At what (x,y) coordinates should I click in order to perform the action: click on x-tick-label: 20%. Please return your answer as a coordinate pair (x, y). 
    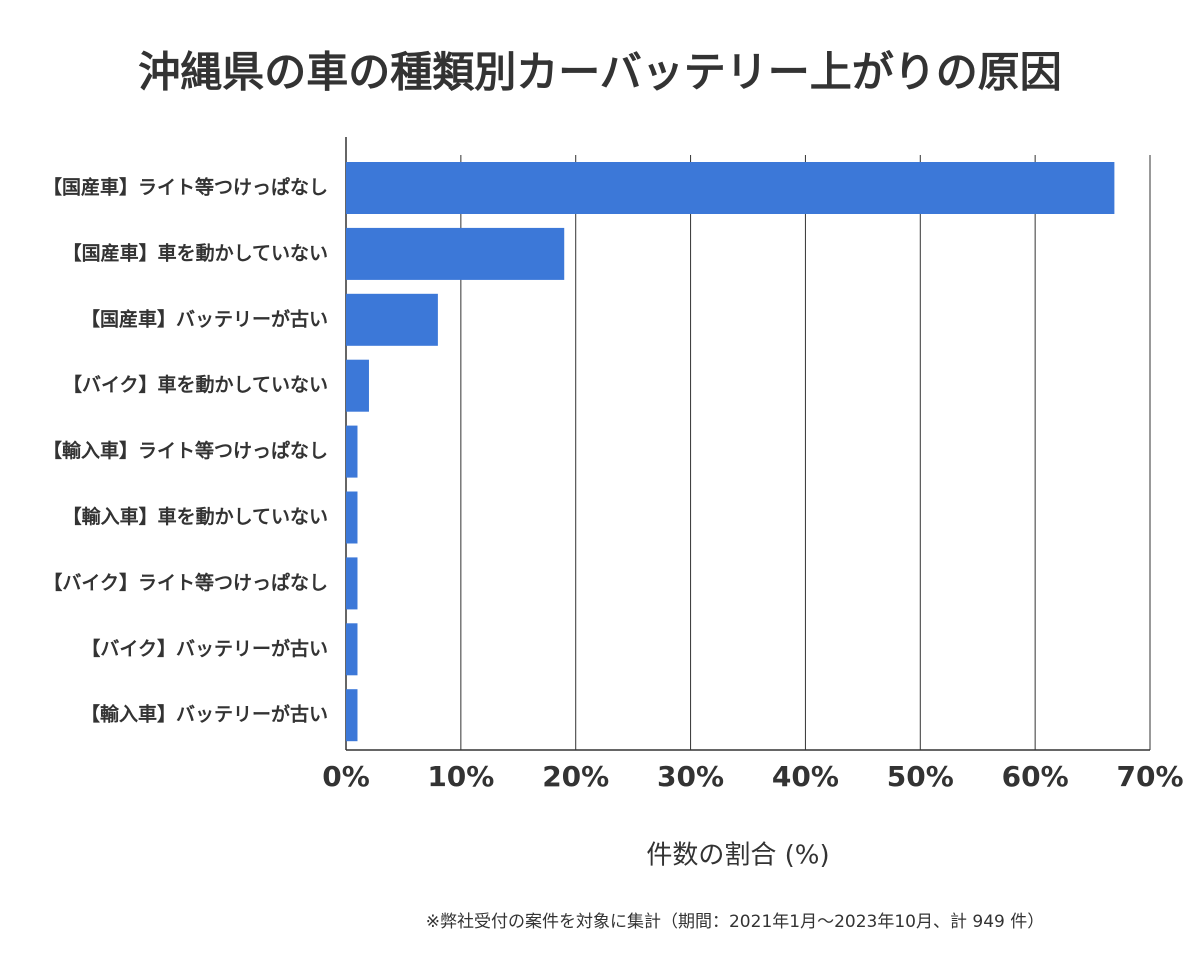
    Looking at the image, I should click on (575, 776).